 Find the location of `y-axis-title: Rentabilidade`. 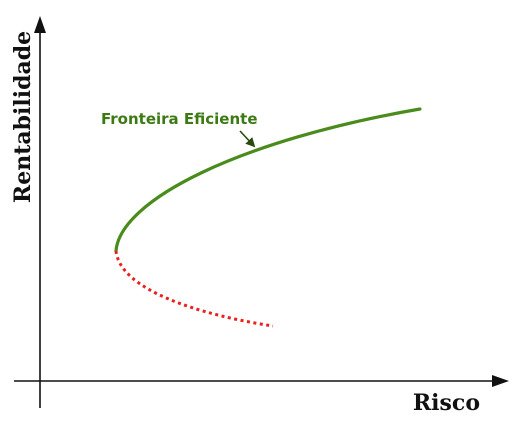

y-axis-title: Rentabilidade is located at coordinates (23, 117).